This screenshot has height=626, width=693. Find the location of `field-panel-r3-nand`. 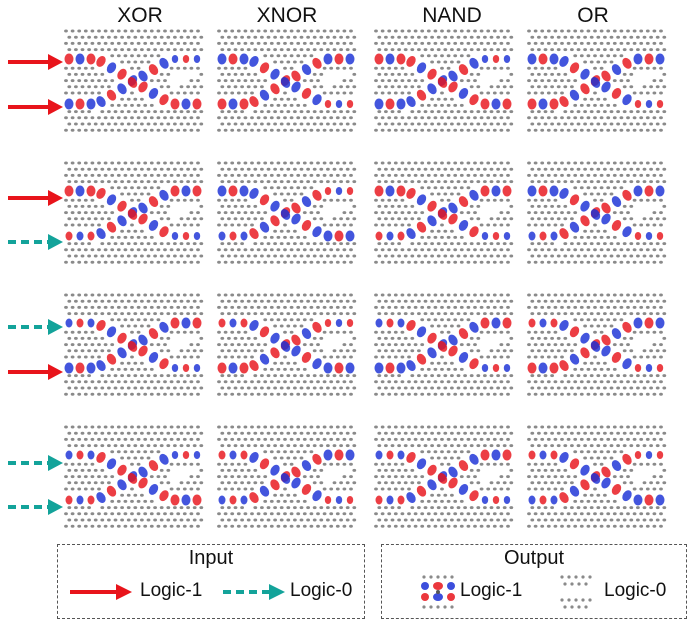

field-panel-r3-nand is located at coordinates (444, 344).